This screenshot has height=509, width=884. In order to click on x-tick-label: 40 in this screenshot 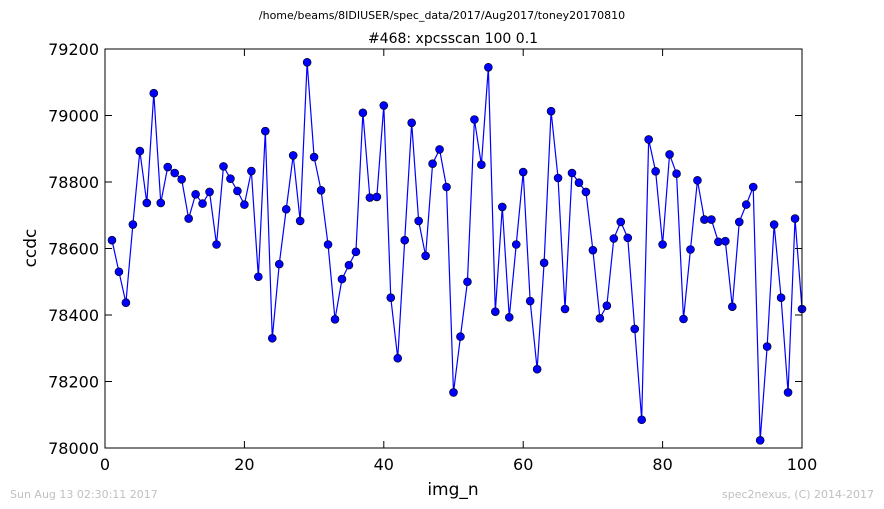, I will do `click(384, 464)`.